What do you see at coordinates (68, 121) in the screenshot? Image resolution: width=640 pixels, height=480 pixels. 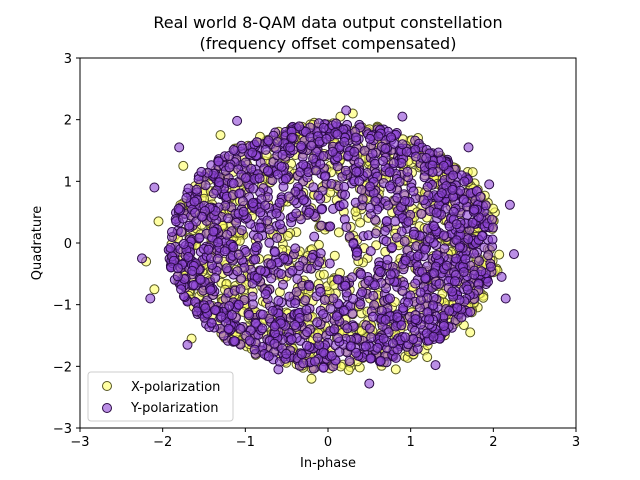 I see `y-tick-label: 2` at bounding box center [68, 121].